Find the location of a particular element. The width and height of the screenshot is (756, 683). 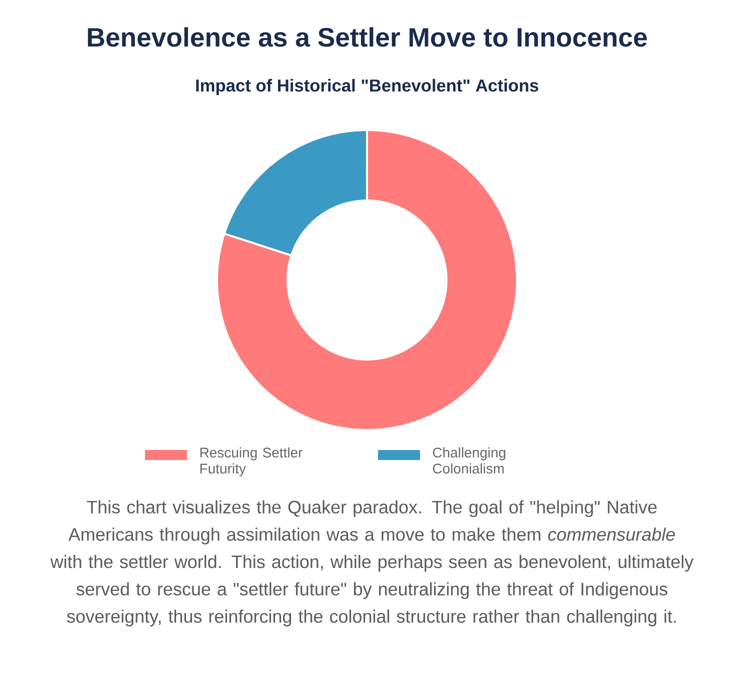

legend-label: Rescuing Settler Futurity is located at coordinates (251, 461).